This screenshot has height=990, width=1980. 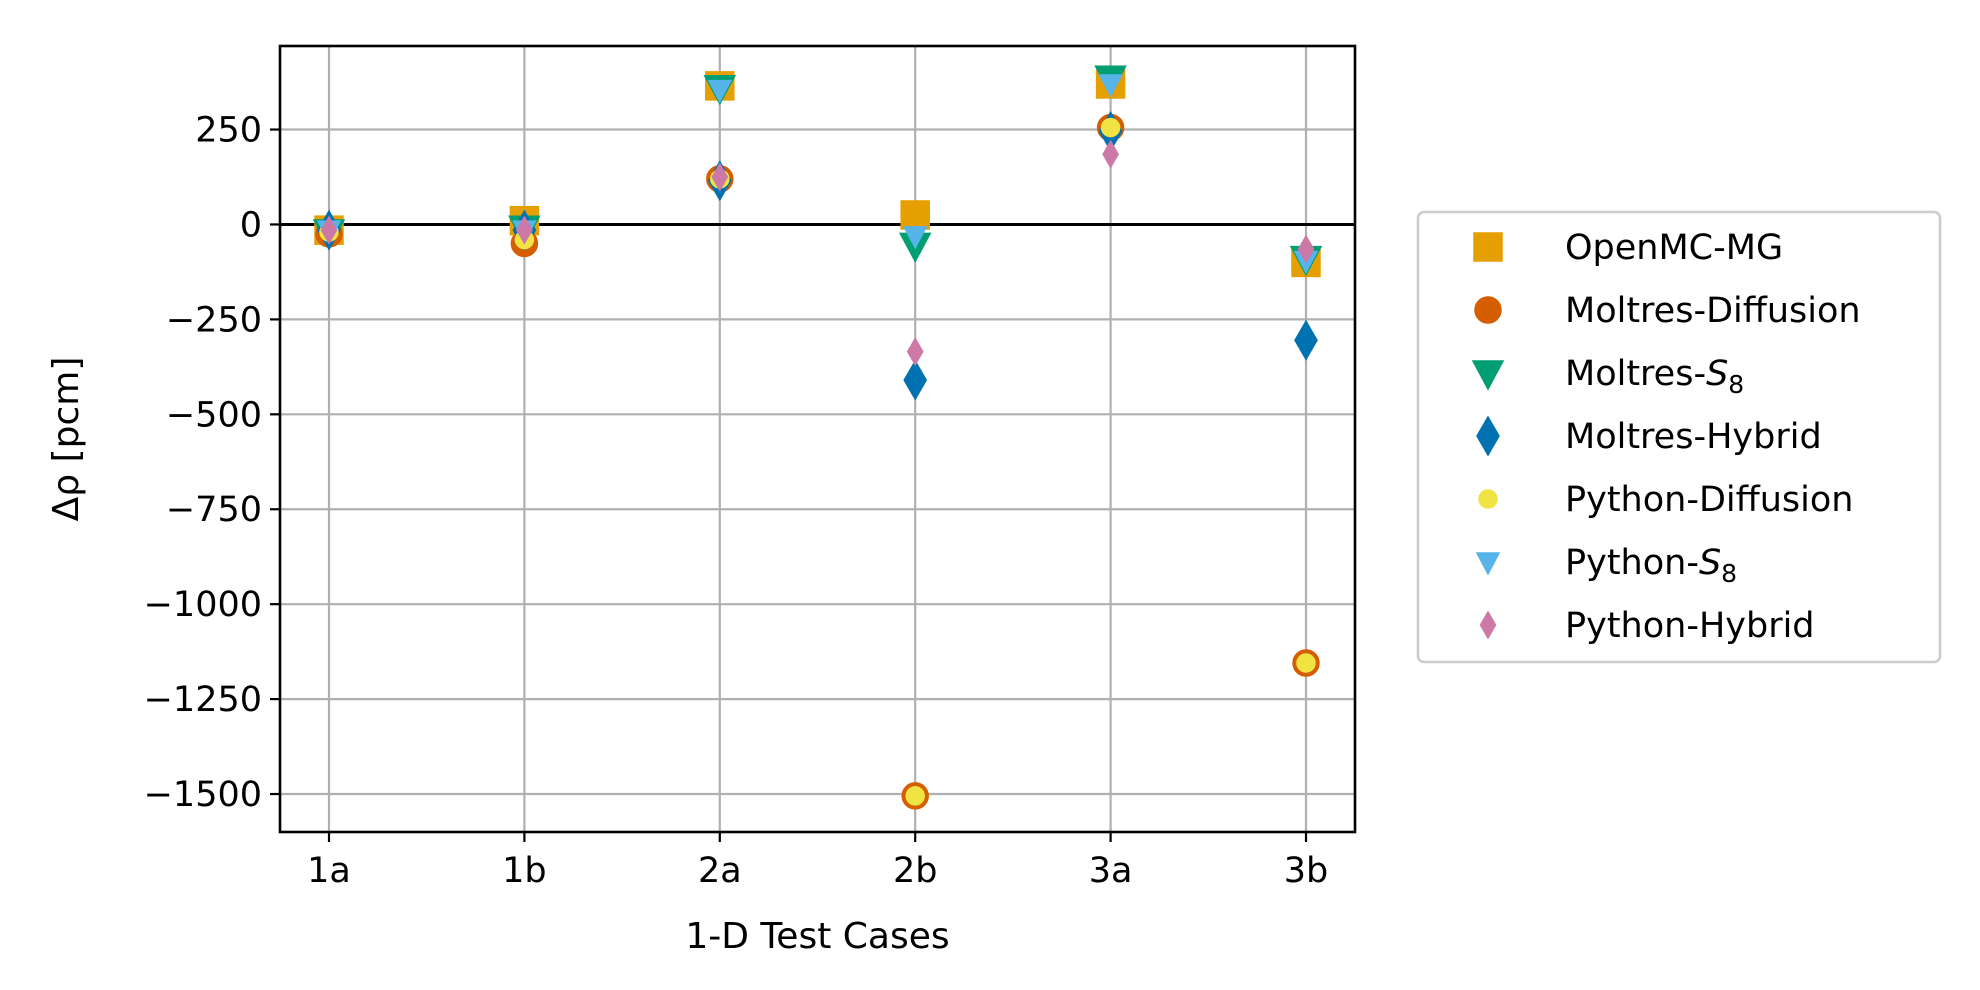 What do you see at coordinates (1690, 626) in the screenshot?
I see `legend-label: Python-Hybrid` at bounding box center [1690, 626].